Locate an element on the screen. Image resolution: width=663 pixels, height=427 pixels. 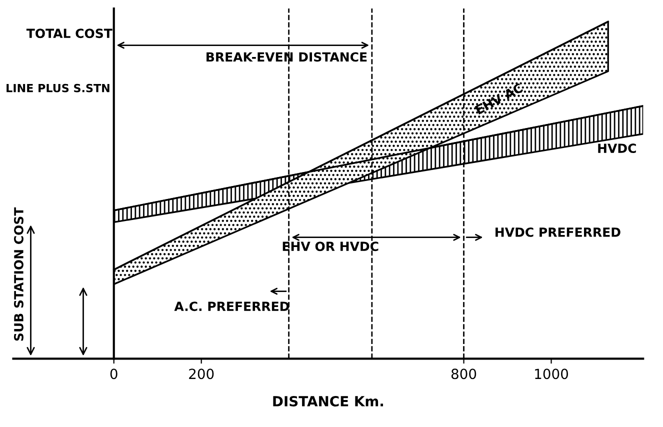
text: HVDC is located at coordinates (617, 148).